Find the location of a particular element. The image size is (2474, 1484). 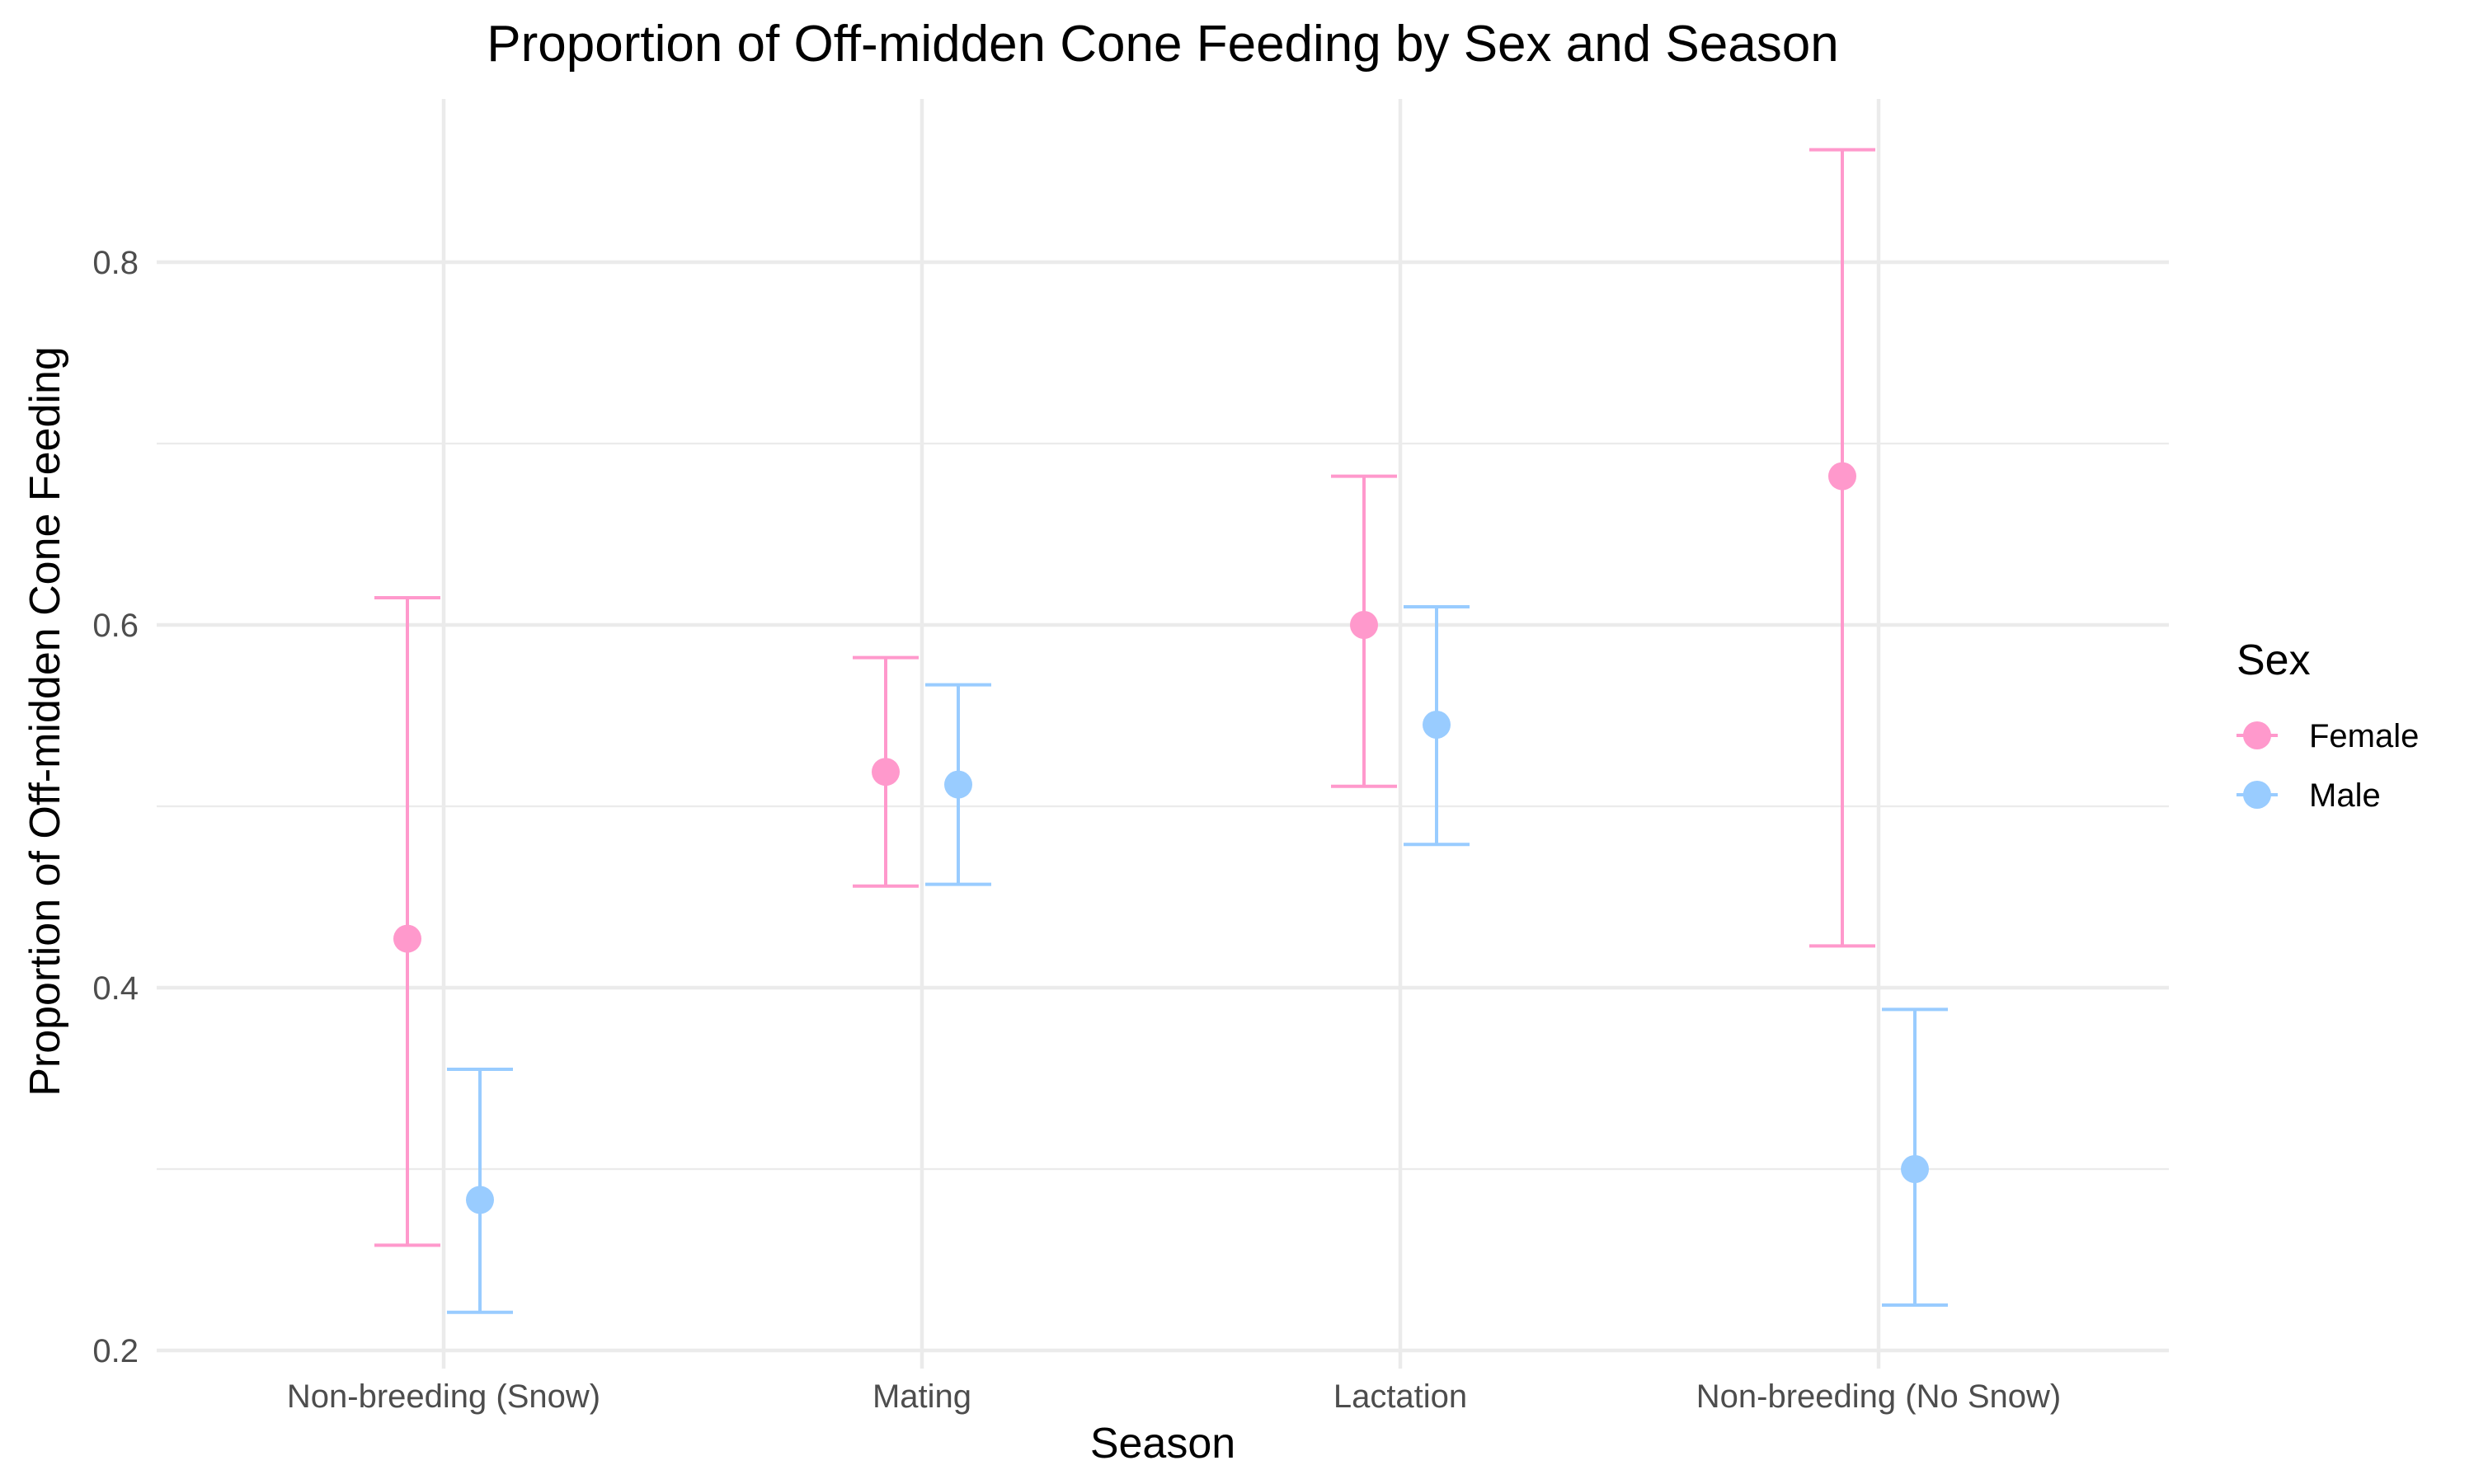

y-tick-label: 0.4 is located at coordinates (115, 988).